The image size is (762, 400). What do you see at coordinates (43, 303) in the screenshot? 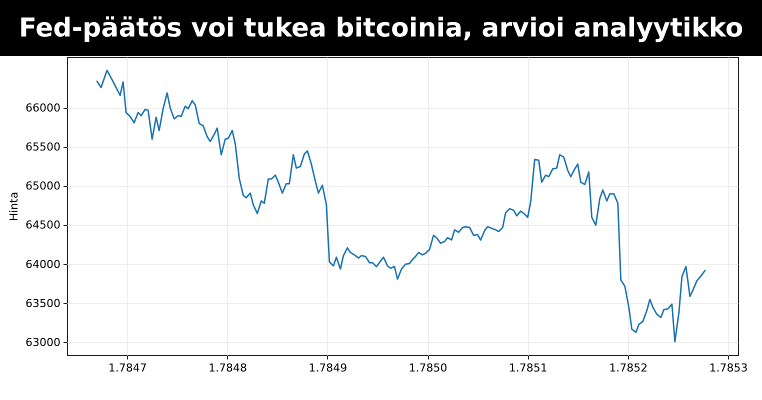
I see `y-tick-label: 63500` at bounding box center [43, 303].